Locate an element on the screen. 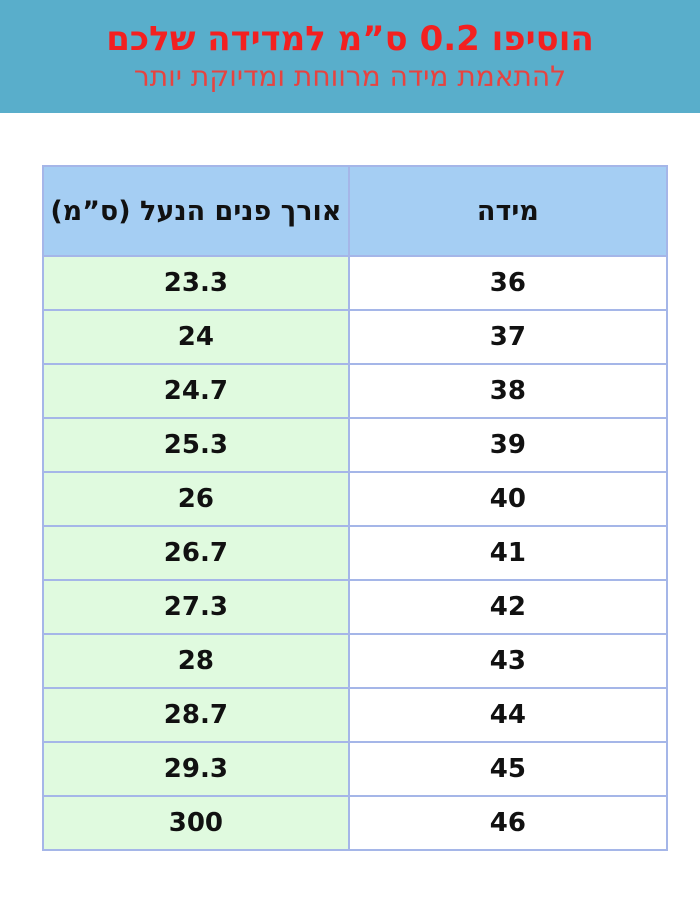 This screenshot has width=700, height=900. length-cell: 28.7 is located at coordinates (196, 715).